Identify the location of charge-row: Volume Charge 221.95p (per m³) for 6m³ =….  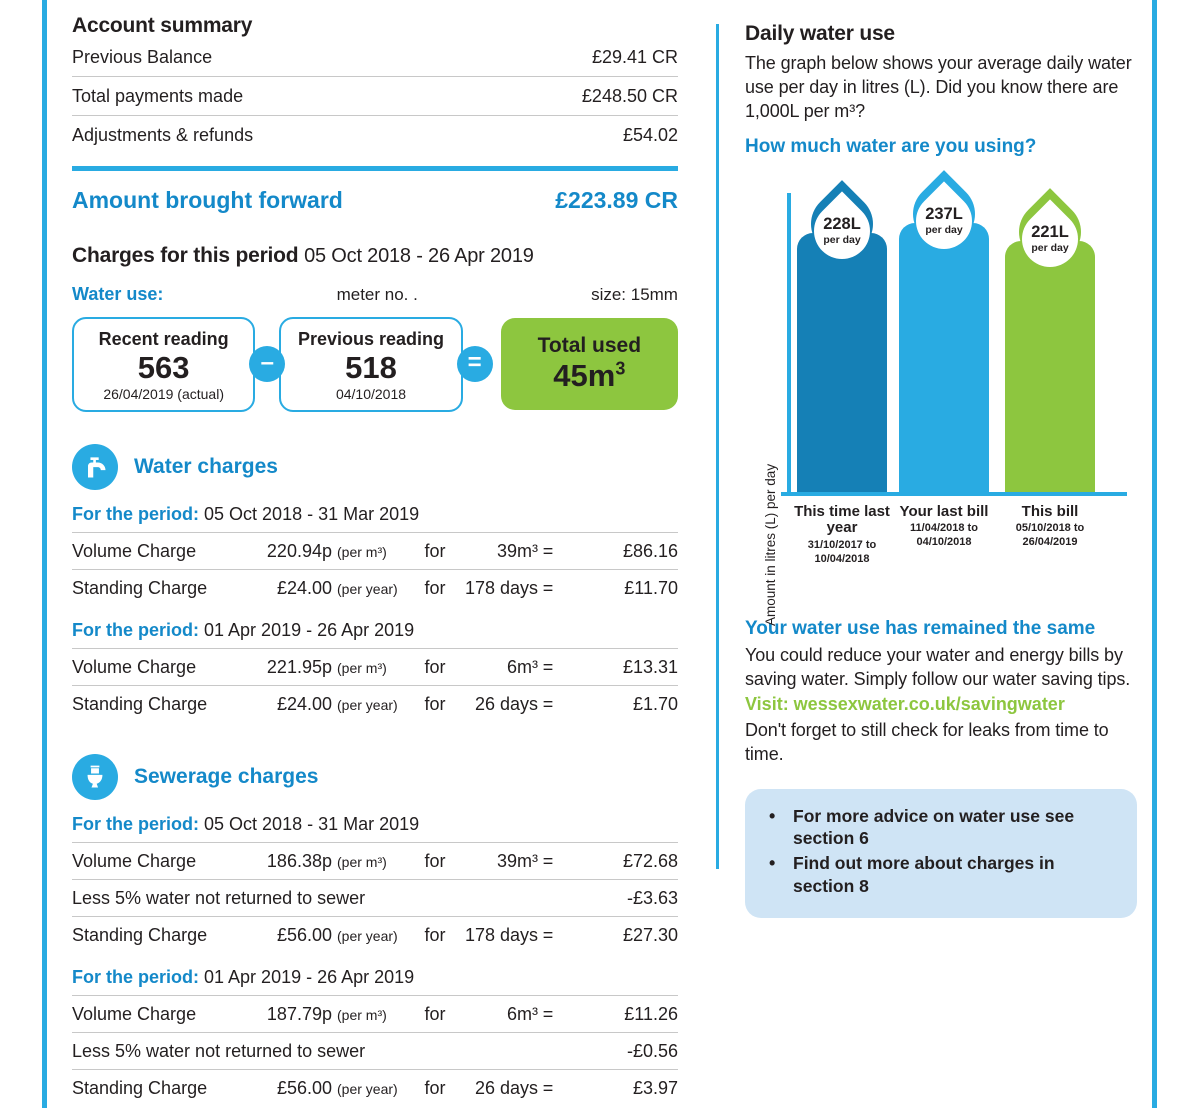
(375, 667).